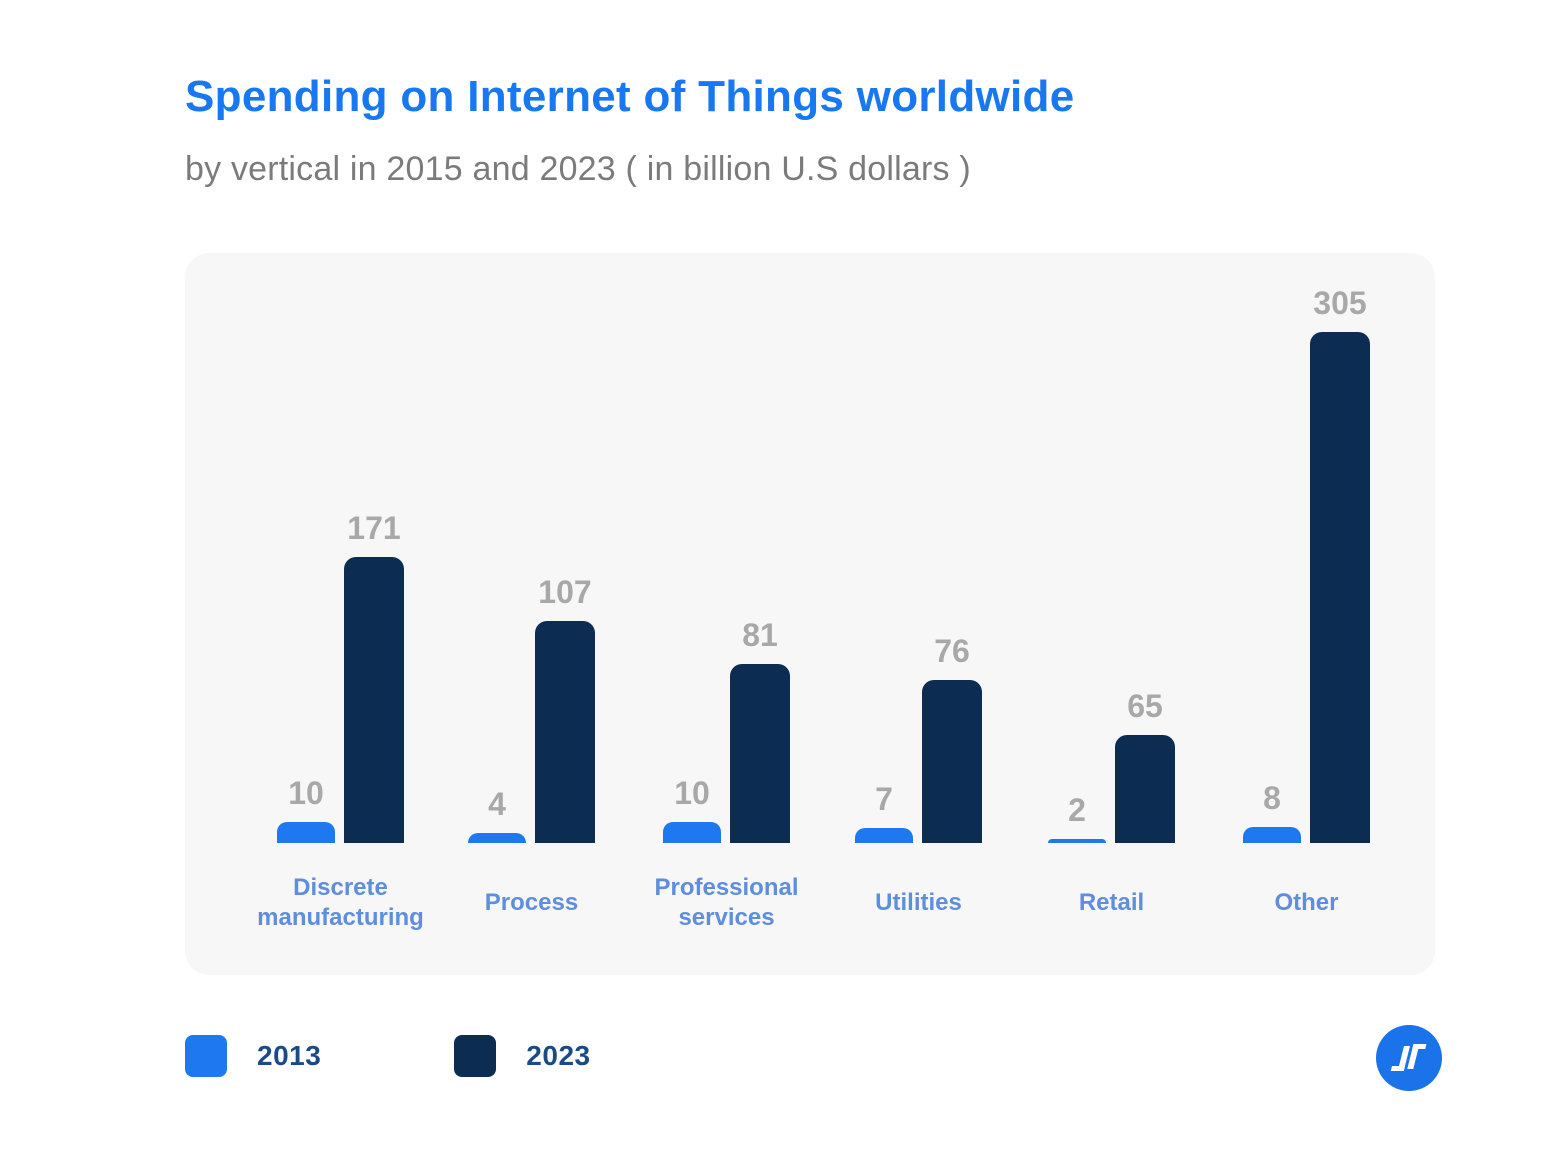 Image resolution: width=1550 pixels, height=1155 pixels. I want to click on brand-logo-icon, so click(1409, 1058).